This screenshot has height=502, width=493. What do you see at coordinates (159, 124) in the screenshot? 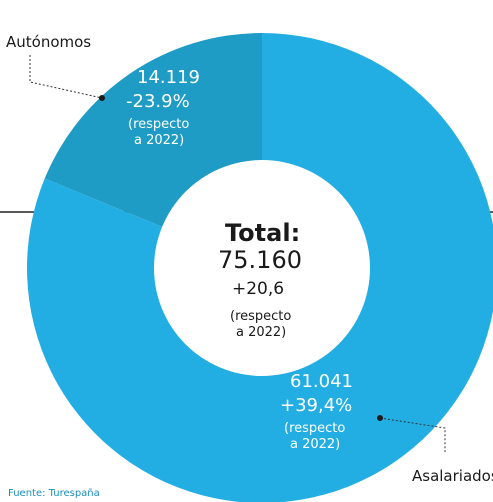
I see `autonomos-note-1: (respecto` at bounding box center [159, 124].